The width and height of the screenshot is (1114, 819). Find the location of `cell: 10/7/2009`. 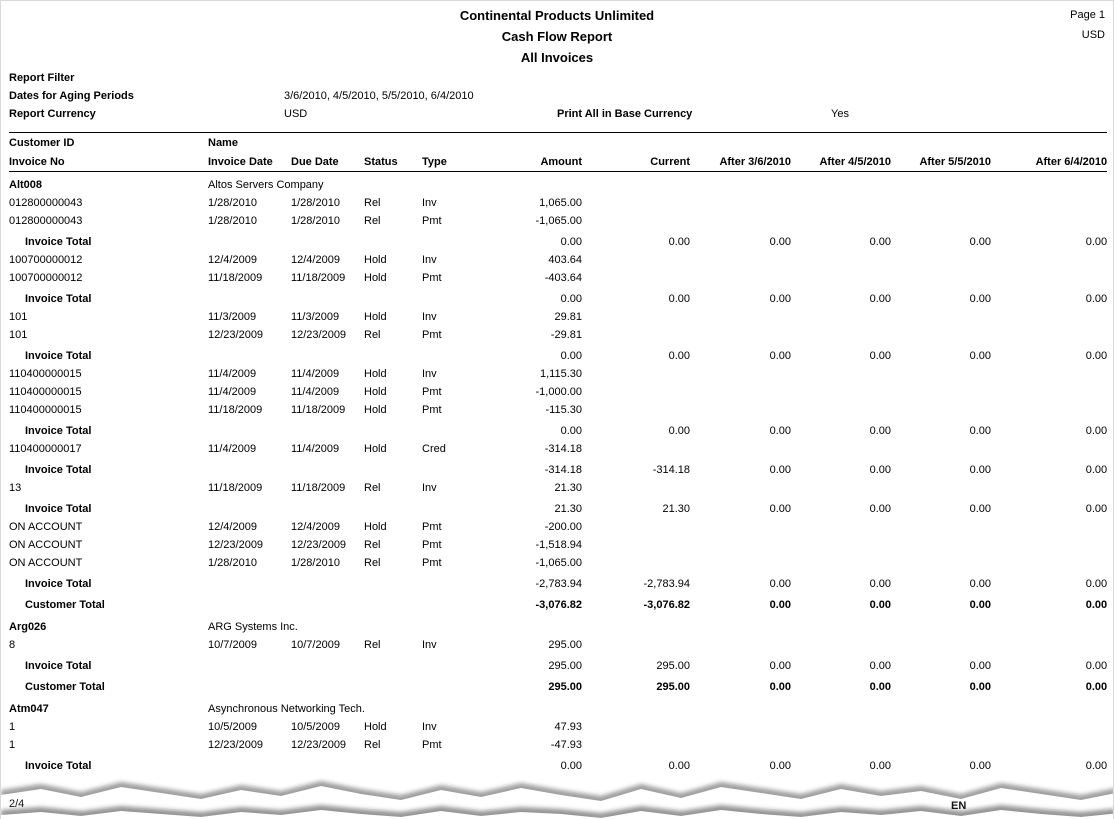

cell: 10/7/2009 is located at coordinates (232, 645).